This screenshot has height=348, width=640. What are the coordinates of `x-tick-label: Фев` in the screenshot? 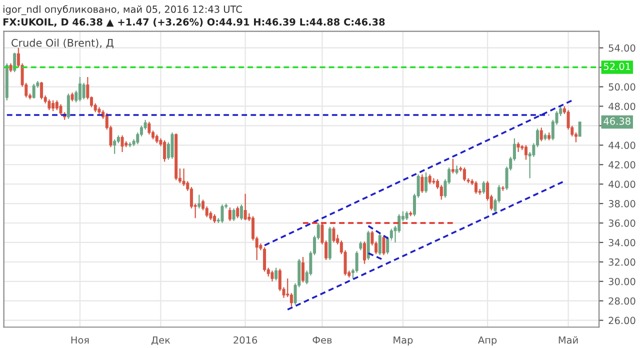 It's located at (322, 340).